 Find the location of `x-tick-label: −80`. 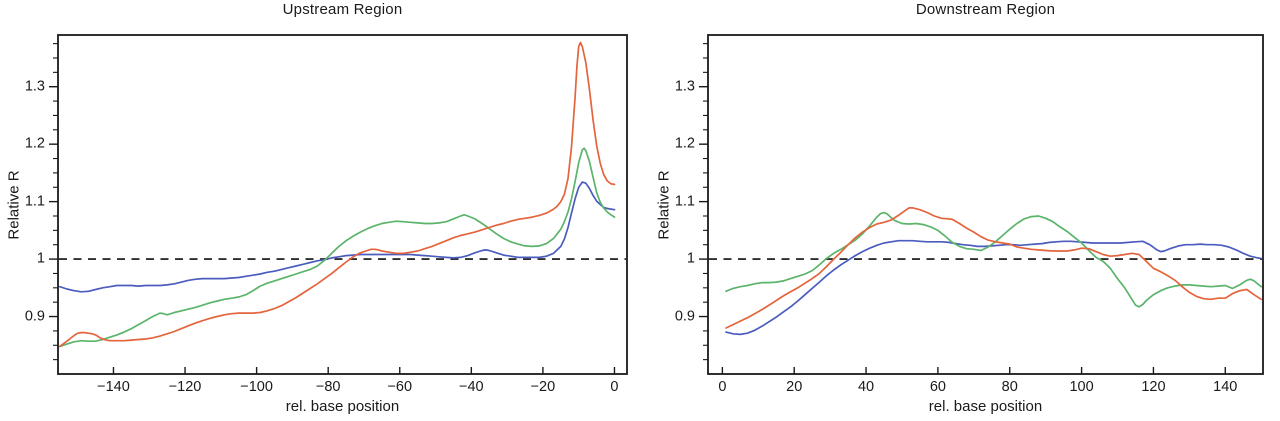

x-tick-label: −80 is located at coordinates (328, 387).